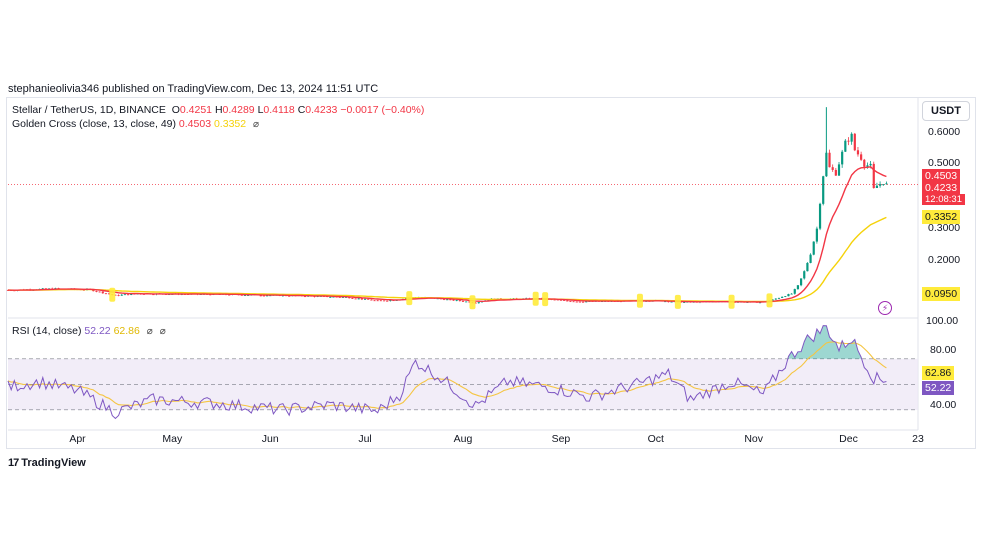 Image resolution: width=984 pixels, height=554 pixels. Describe the element at coordinates (270, 439) in the screenshot. I see `time-tick: Jun` at that location.